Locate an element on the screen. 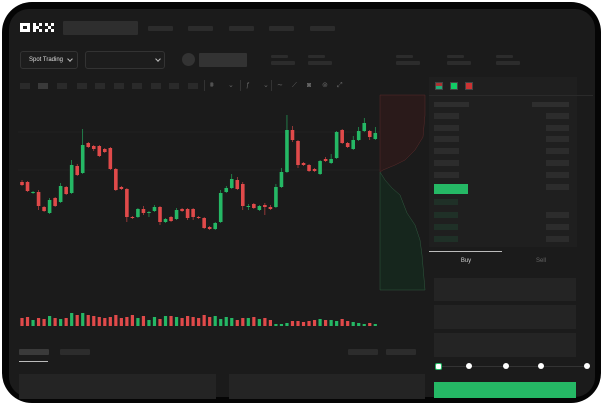 The image size is (603, 405). price-input is located at coordinates (505, 289).